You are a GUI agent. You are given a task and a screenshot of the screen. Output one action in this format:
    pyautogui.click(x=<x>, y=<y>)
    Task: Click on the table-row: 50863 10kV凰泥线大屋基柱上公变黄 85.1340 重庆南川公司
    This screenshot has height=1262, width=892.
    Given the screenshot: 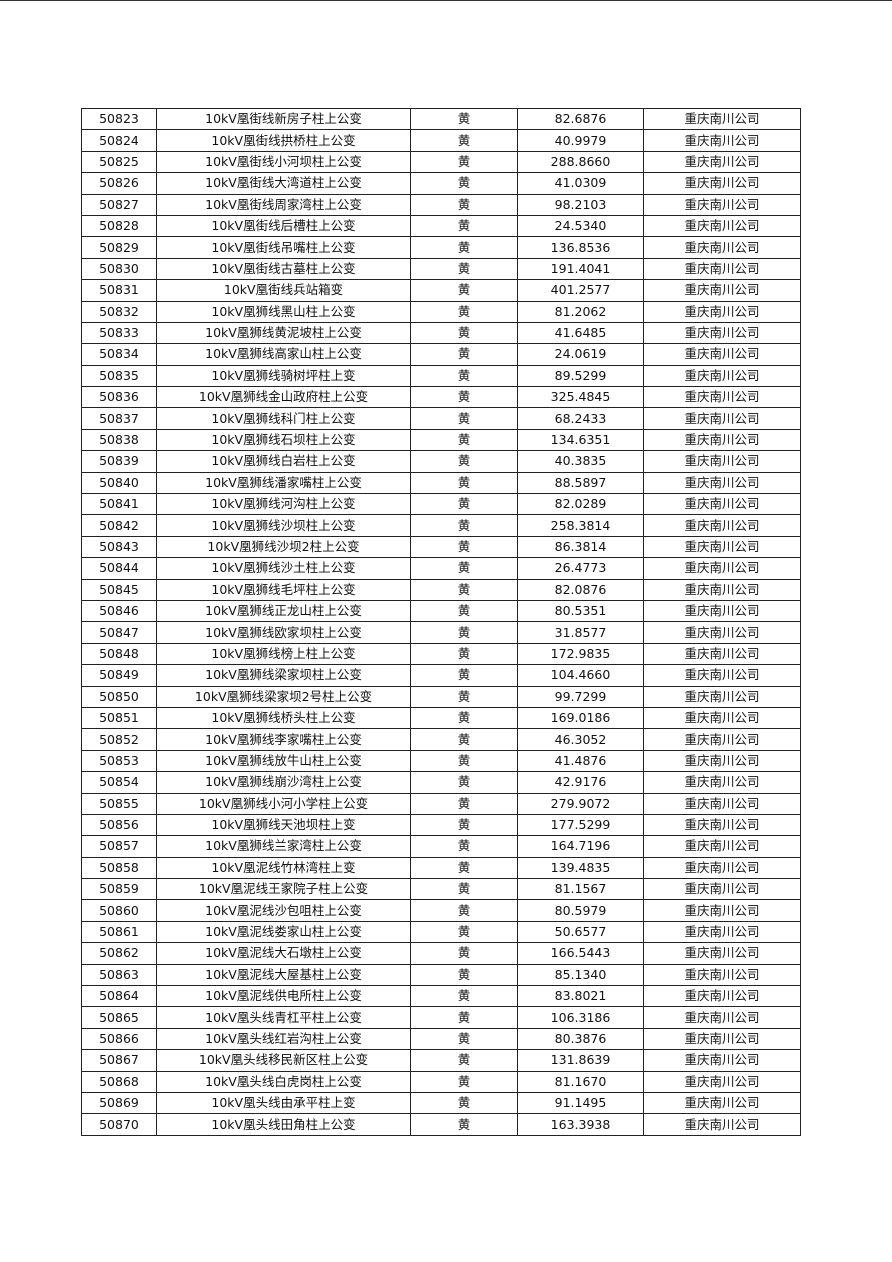 What is the action you would take?
    pyautogui.click(x=441, y=975)
    